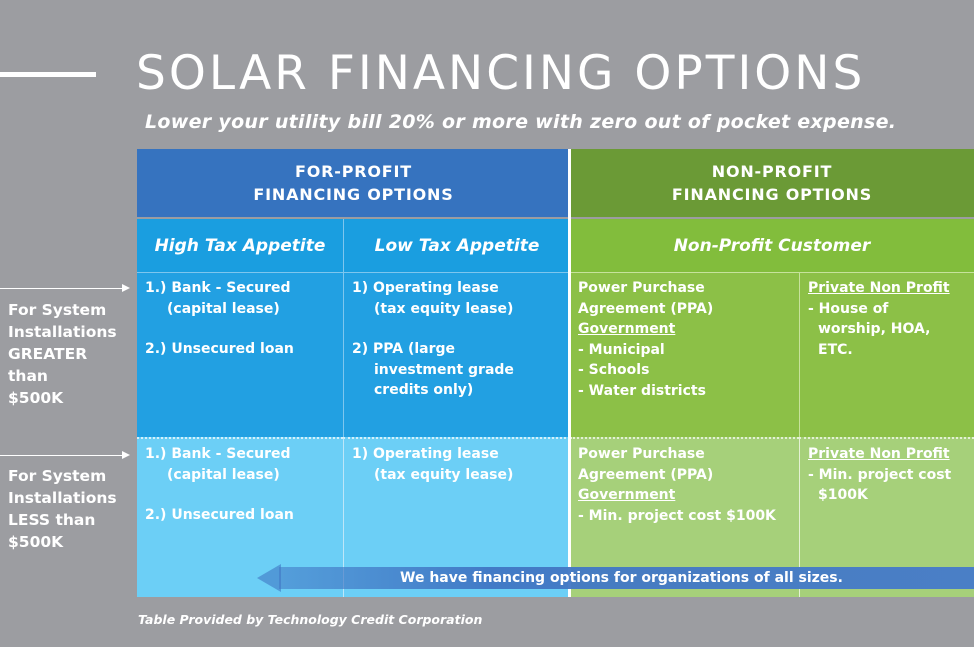  What do you see at coordinates (404, 349) in the screenshot?
I see `list-item: 2) PPA (large` at bounding box center [404, 349].